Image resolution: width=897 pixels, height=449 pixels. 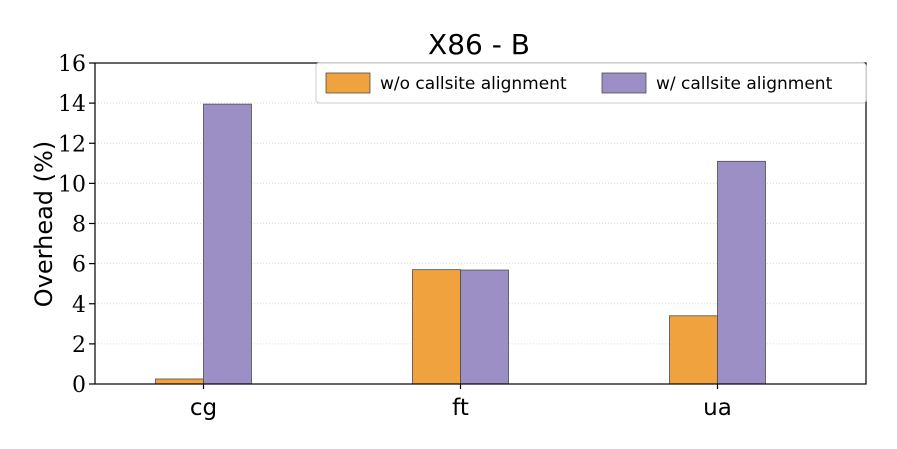 What do you see at coordinates (79, 305) in the screenshot?
I see `y-tick-label: 4` at bounding box center [79, 305].